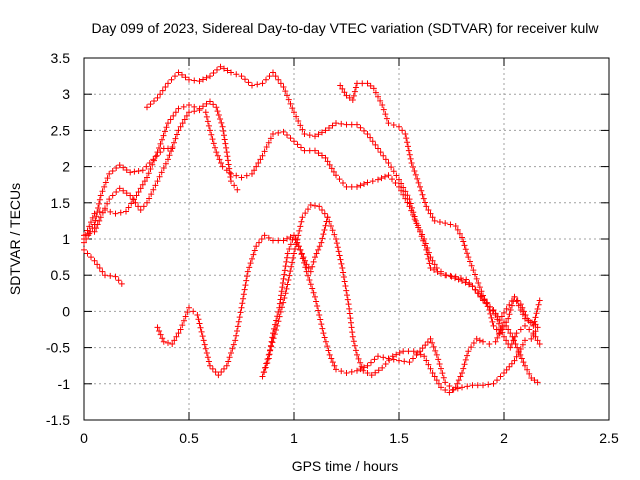  What do you see at coordinates (58, 239) in the screenshot?
I see `y-tick-labels: -1.5 -1 -0.5 0 0.5 1 1.5 2 2.5 3 3.5` at bounding box center [58, 239].